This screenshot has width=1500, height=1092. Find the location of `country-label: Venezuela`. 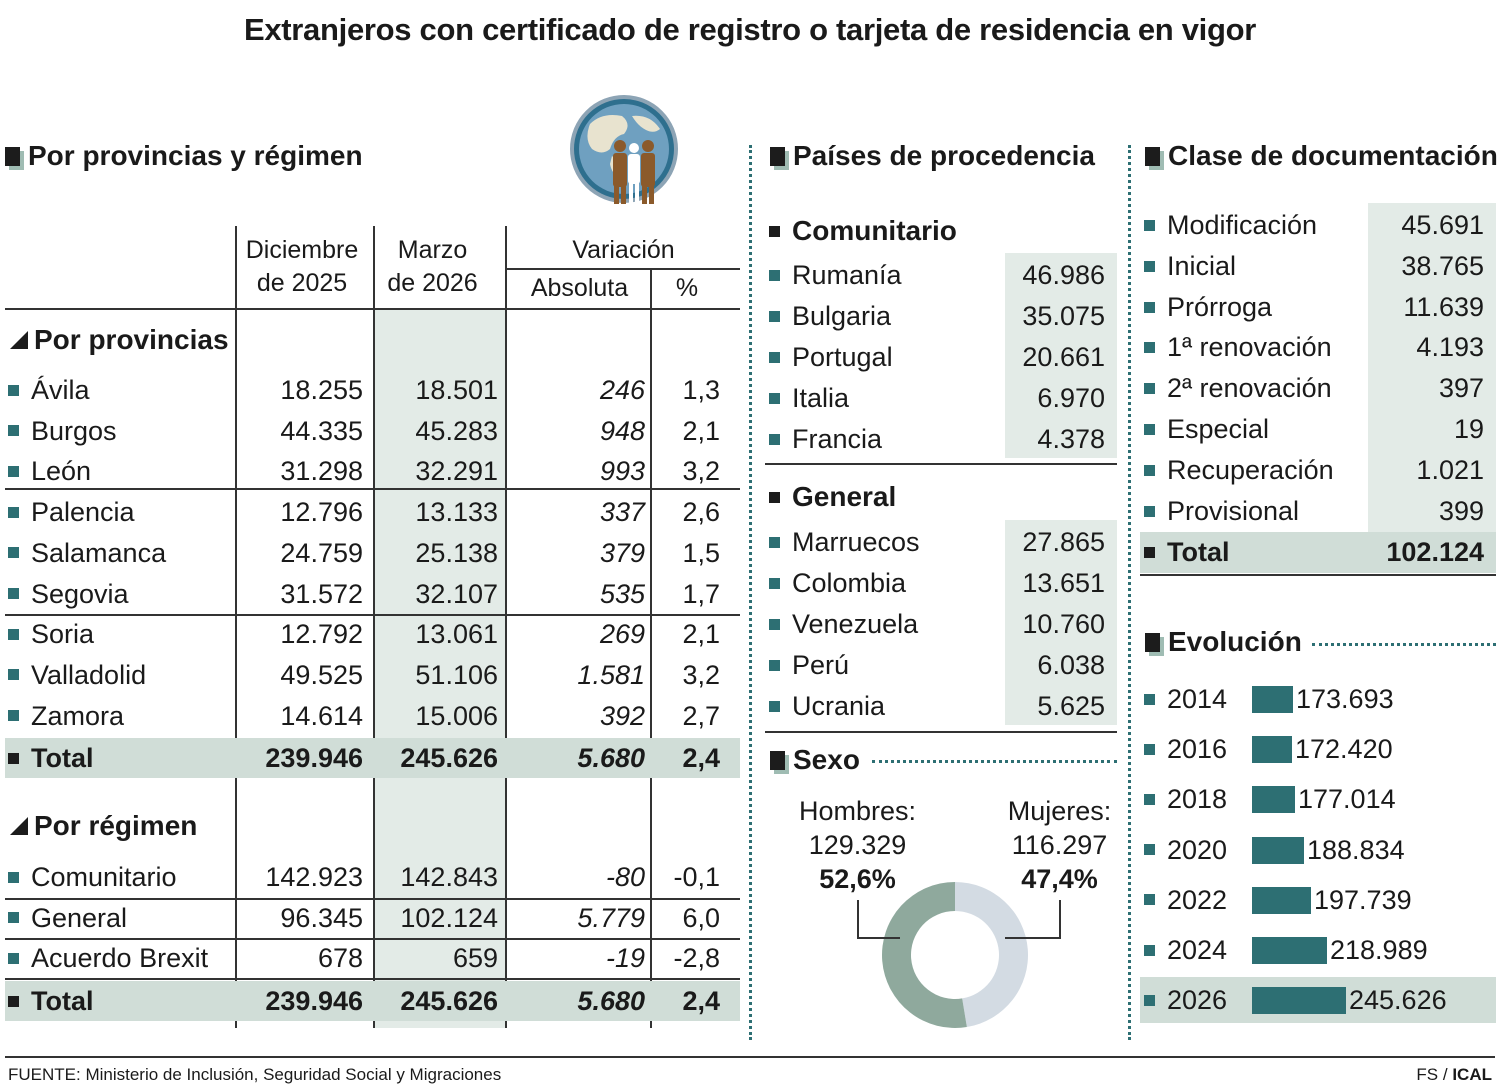

country-label: Venezuela is located at coordinates (855, 624).